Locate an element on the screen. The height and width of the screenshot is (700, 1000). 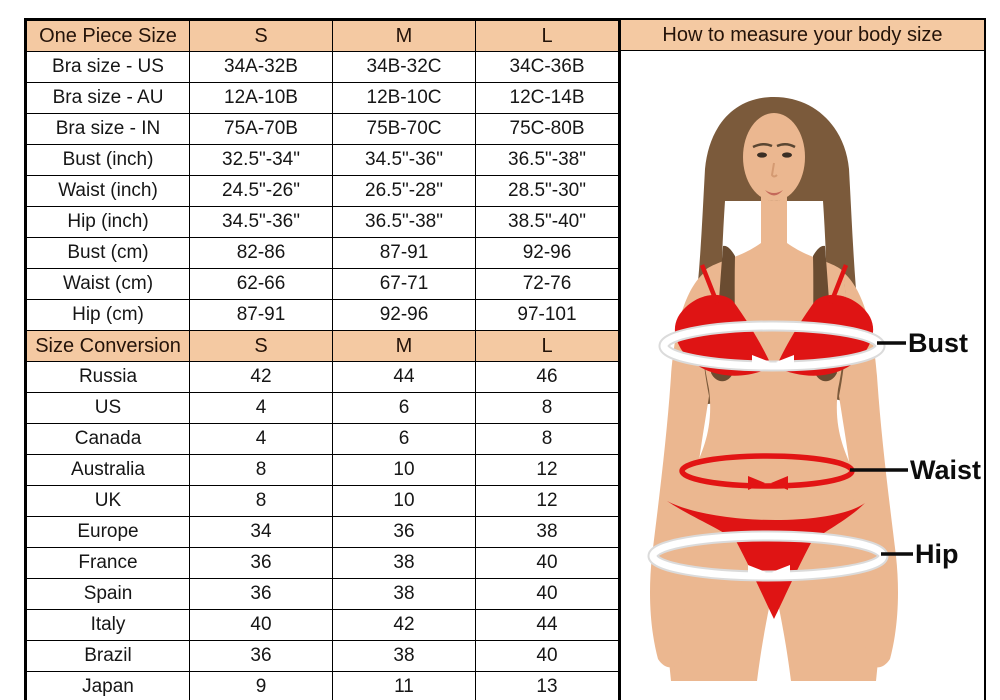
table-row: Bra size - US 34A-32B 34B-32C 34C-36B is located at coordinates (322, 67).